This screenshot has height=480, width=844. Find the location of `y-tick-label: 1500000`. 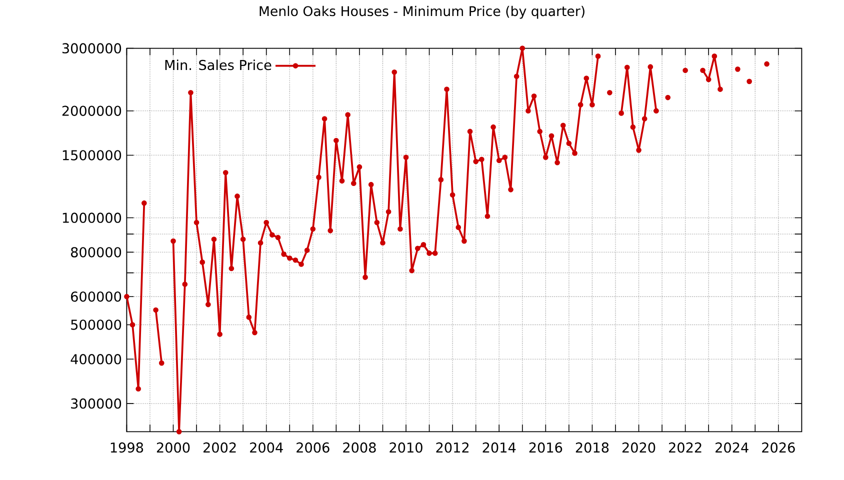

y-tick-label: 1500000 is located at coordinates (92, 155).